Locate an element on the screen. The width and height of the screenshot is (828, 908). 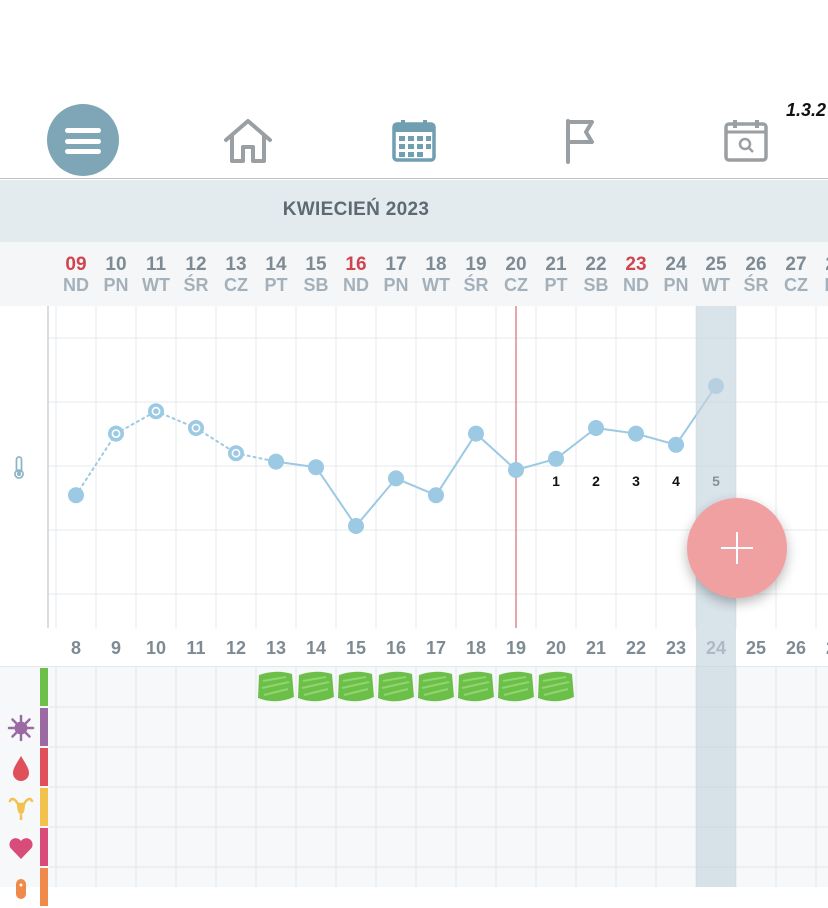
cycle-day-number: 12 is located at coordinates (236, 648).